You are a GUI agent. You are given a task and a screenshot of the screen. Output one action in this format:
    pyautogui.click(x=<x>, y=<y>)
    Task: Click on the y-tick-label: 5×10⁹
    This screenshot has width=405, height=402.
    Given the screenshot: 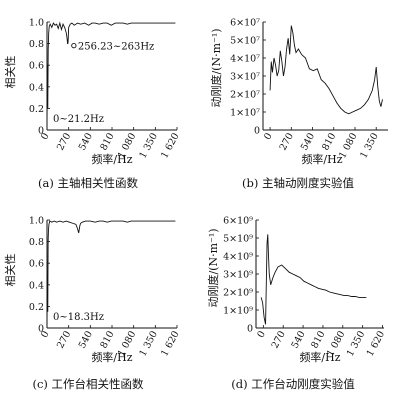 What is the action you would take?
    pyautogui.click(x=238, y=239)
    